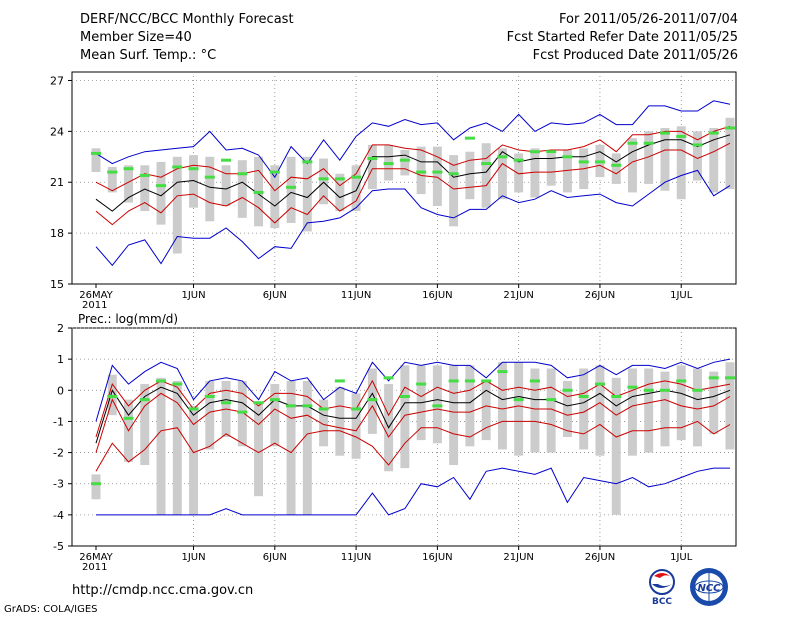  What do you see at coordinates (57, 131) in the screenshot?
I see `y-tick-label: 24` at bounding box center [57, 131].